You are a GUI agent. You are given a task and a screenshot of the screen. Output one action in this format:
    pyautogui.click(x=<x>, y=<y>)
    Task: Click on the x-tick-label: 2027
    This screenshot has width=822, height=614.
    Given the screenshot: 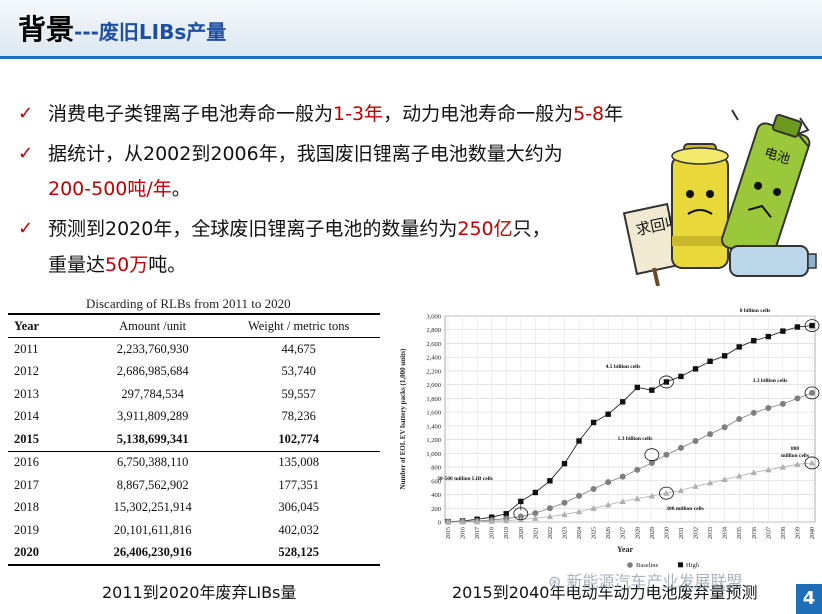 What is the action you would take?
    pyautogui.click(x=624, y=533)
    